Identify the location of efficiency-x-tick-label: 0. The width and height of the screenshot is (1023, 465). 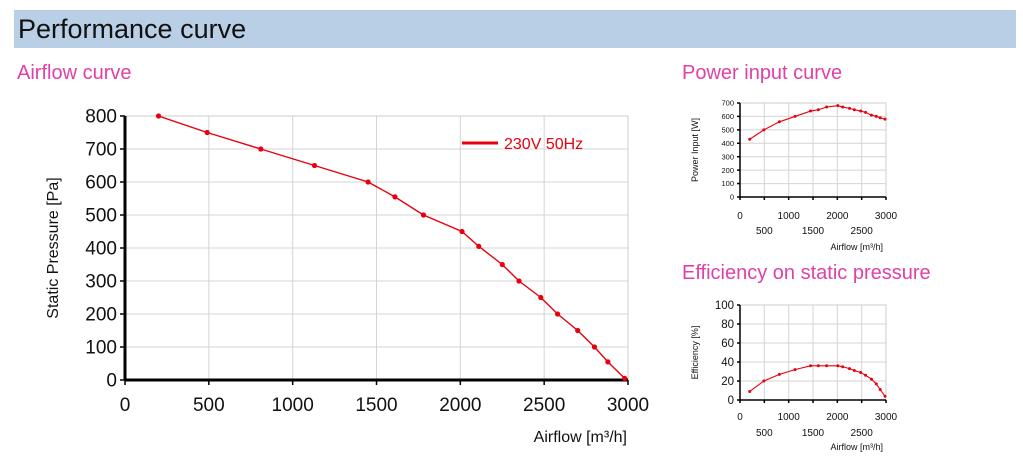
(740, 417).